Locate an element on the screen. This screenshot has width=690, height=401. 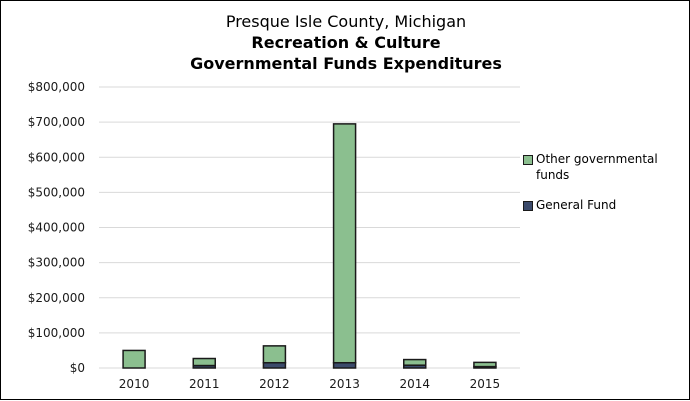
chart-subtitle-line-1: Recreation & Culture is located at coordinates (346, 42).